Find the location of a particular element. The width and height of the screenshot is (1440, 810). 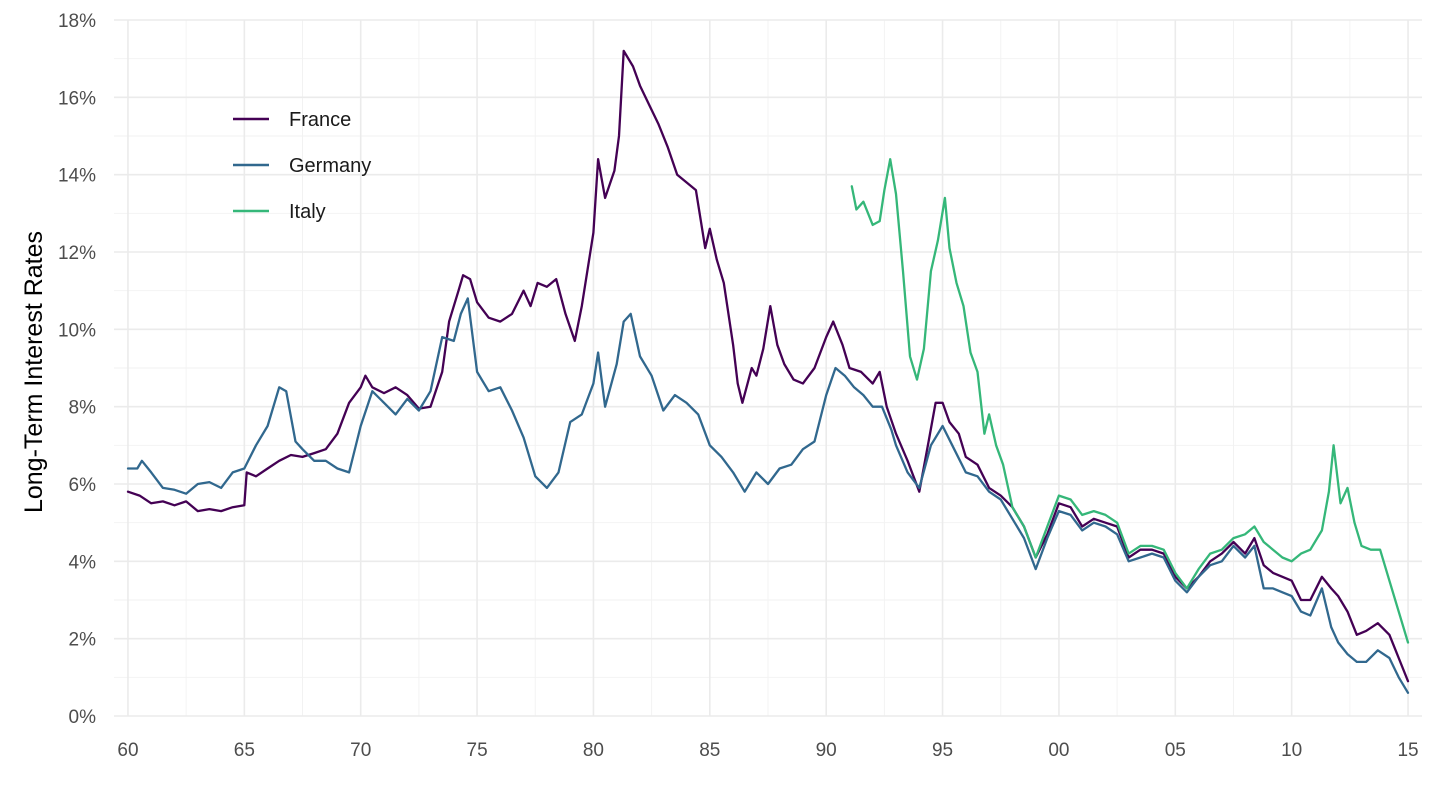

y-axis-title: Long-Term Interest Rates is located at coordinates (34, 372).